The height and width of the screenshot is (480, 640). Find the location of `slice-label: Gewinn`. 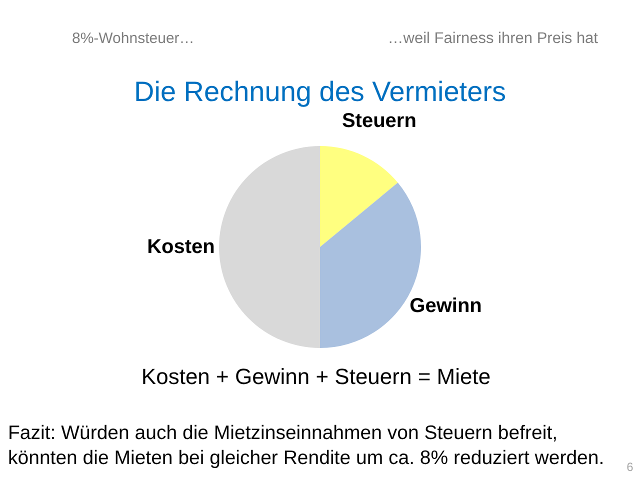

slice-label: Gewinn is located at coordinates (446, 306).